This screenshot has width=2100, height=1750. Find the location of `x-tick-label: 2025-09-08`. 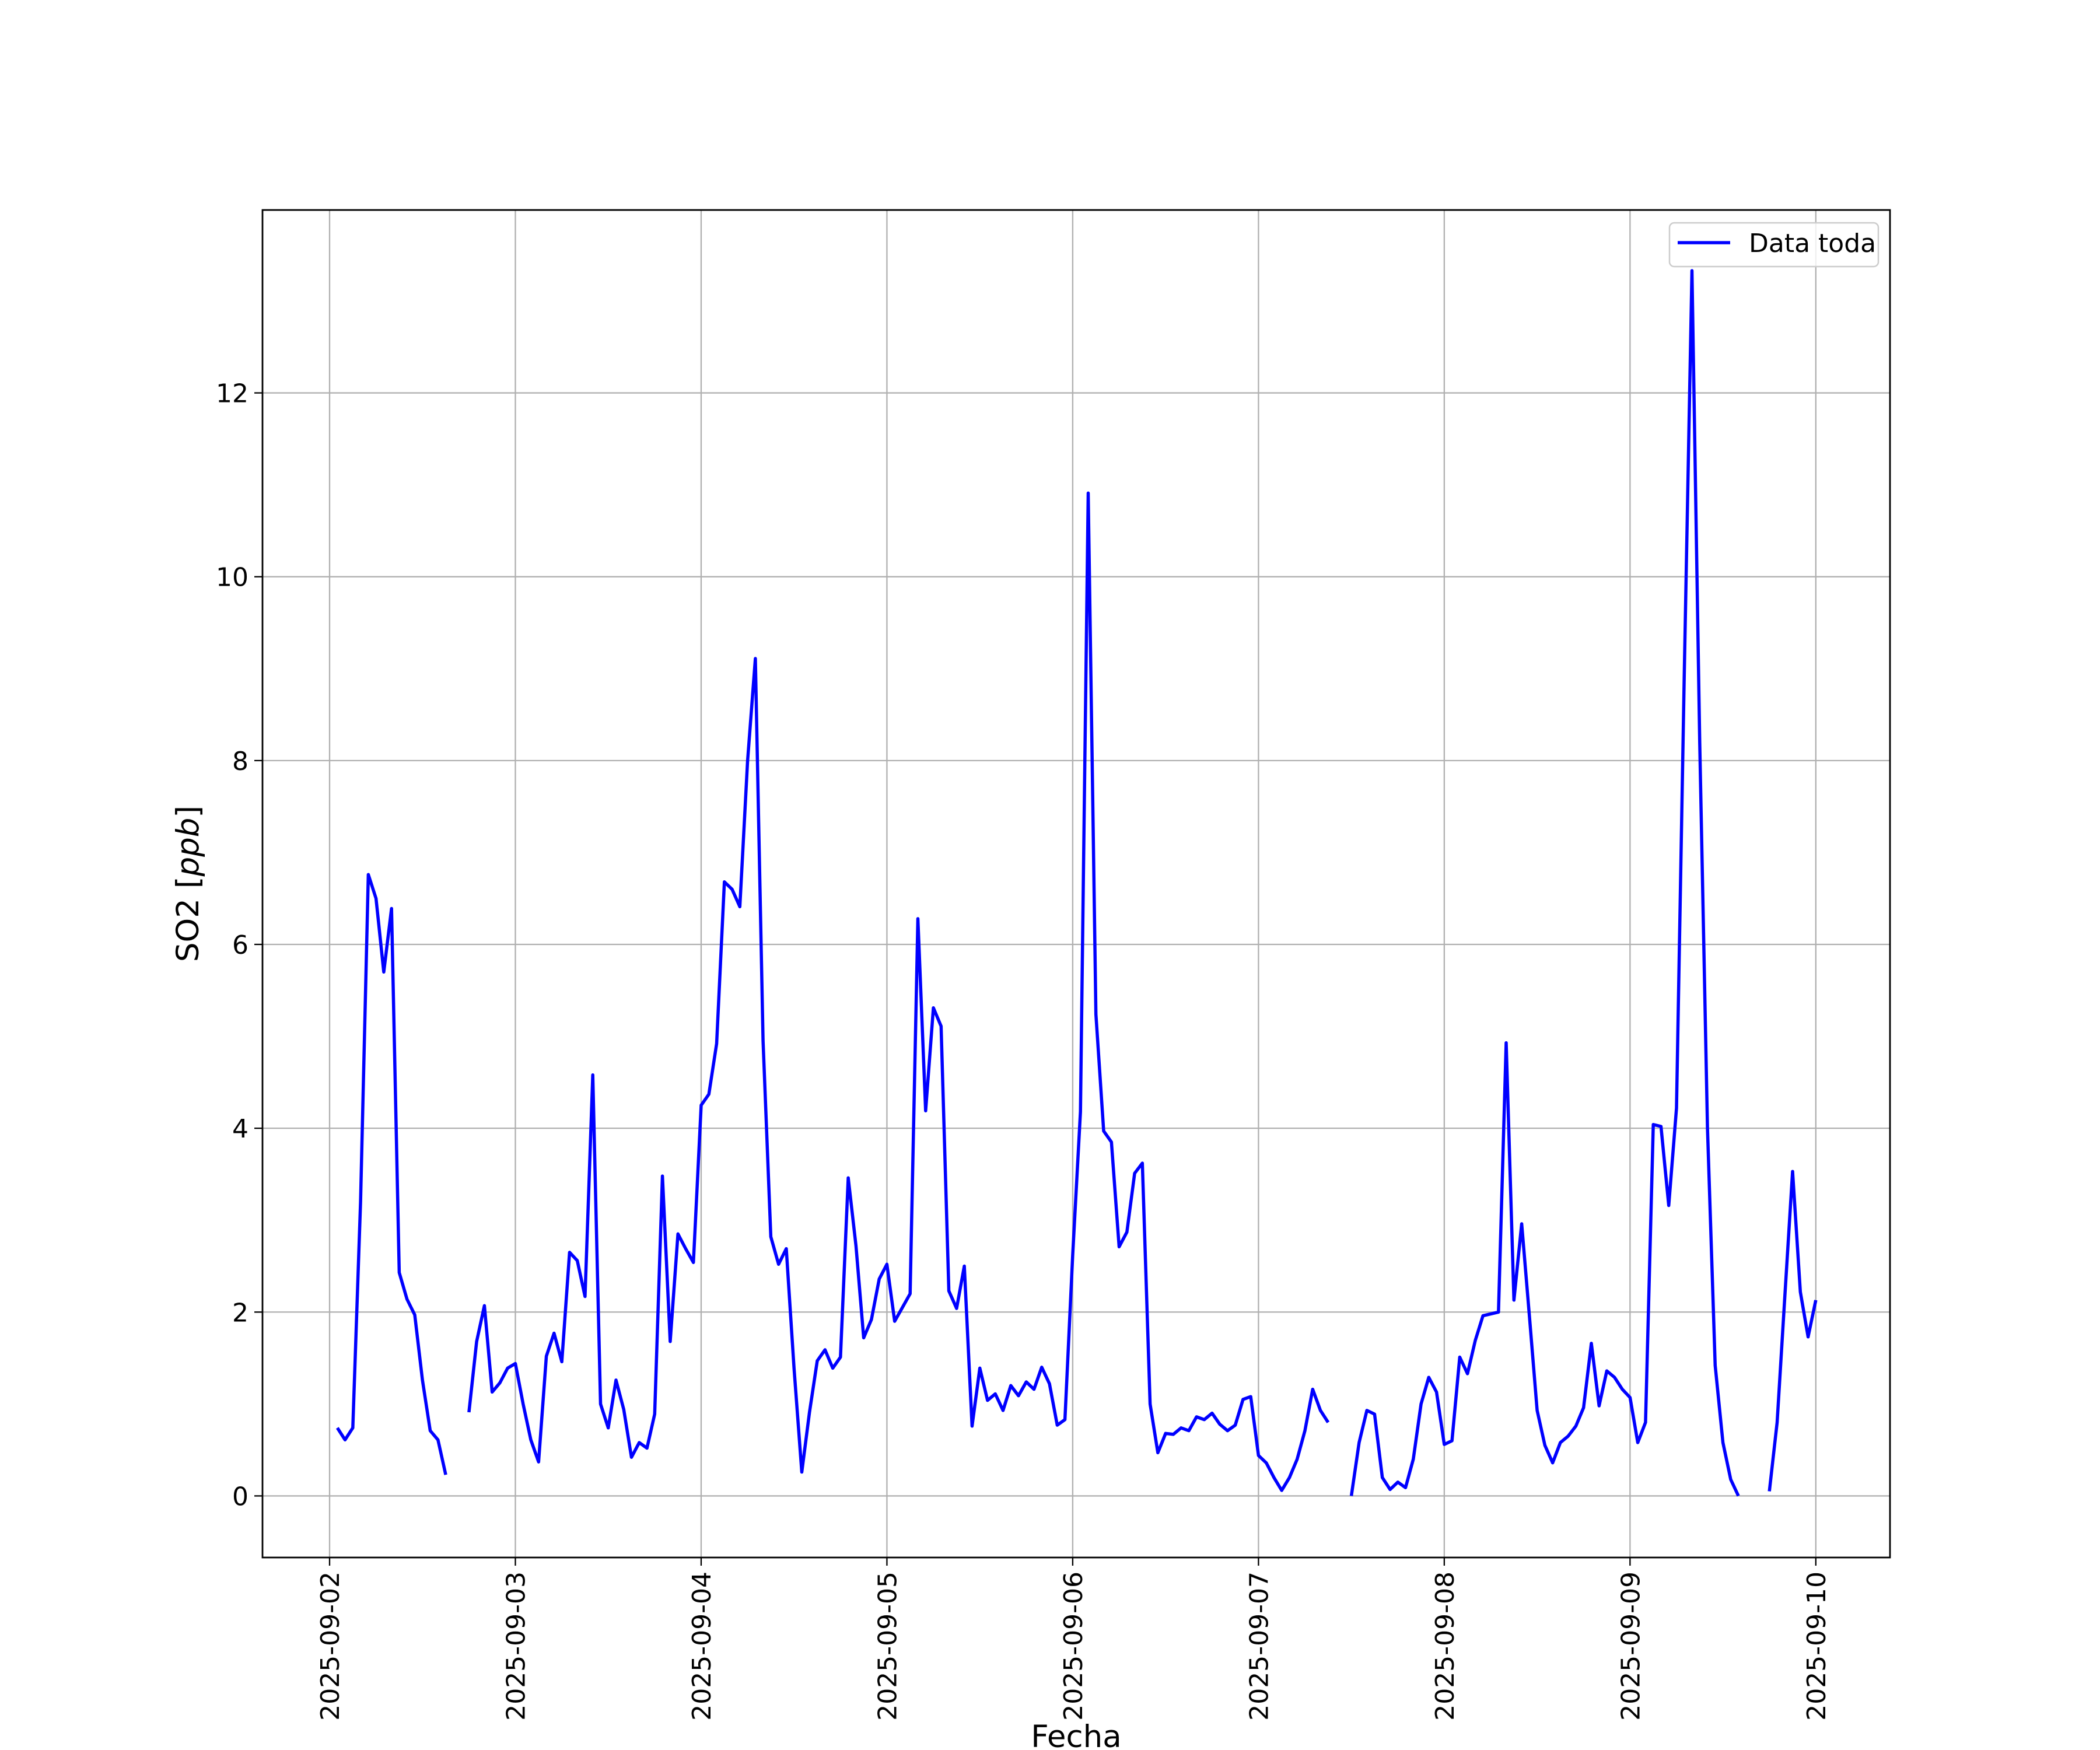

x-tick-label: 2025-09-08 is located at coordinates (1445, 1646).